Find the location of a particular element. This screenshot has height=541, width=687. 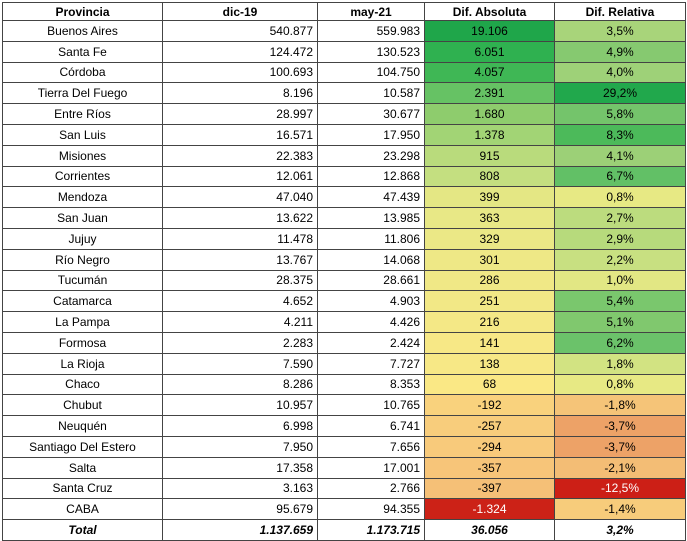

cell-dic-19: 17.358 is located at coordinates (240, 467).